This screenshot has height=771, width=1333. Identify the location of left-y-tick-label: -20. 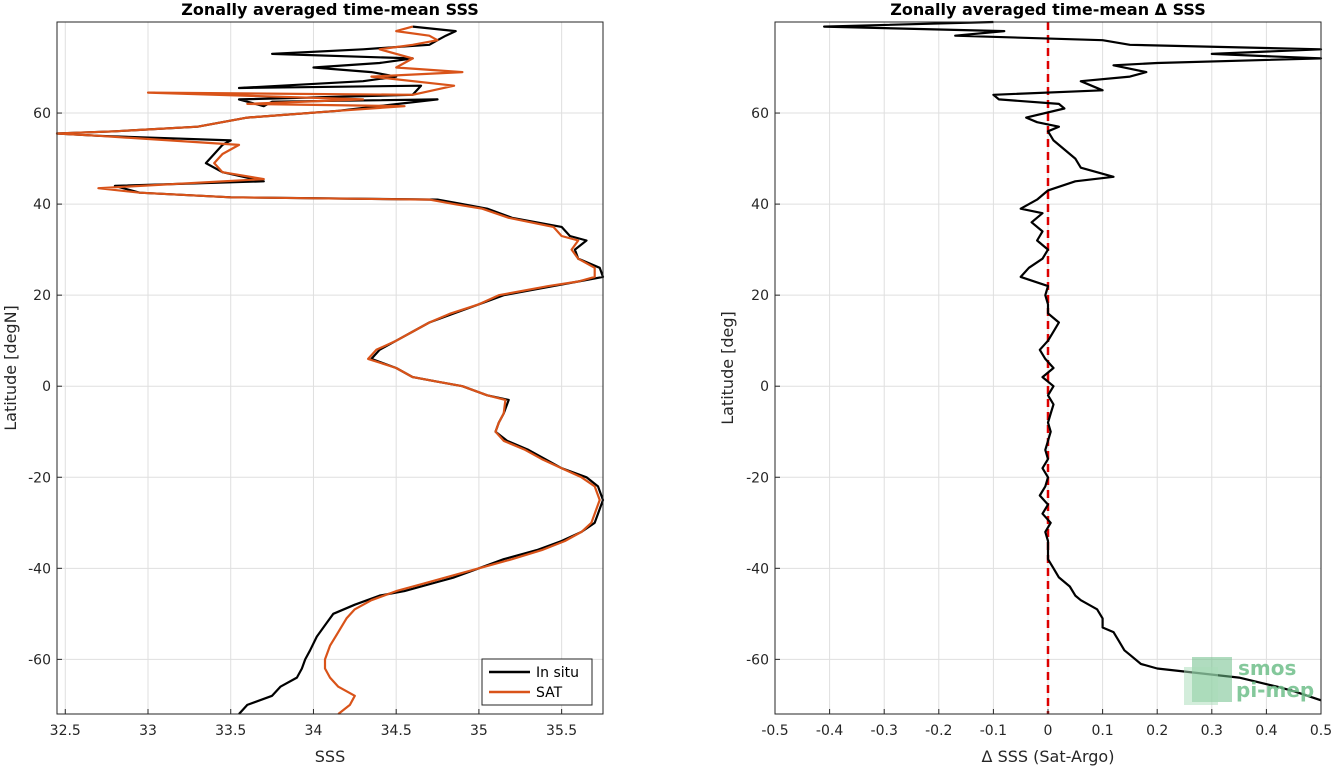
(39, 478).